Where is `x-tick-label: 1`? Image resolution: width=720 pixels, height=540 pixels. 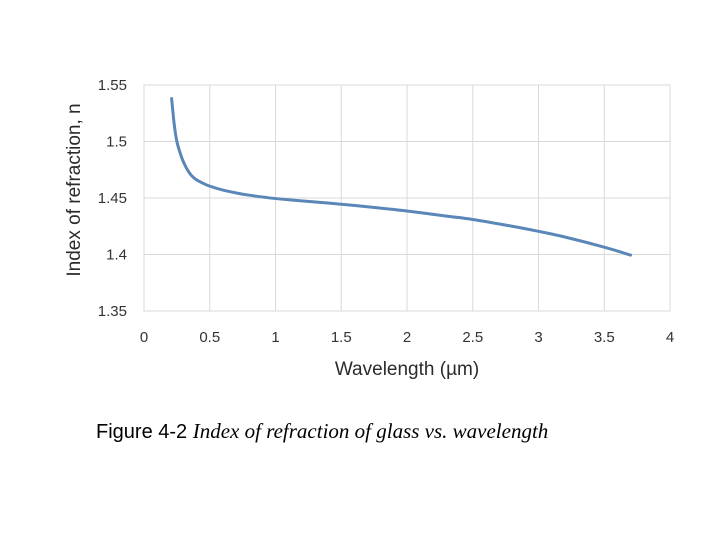 x-tick-label: 1 is located at coordinates (275, 337).